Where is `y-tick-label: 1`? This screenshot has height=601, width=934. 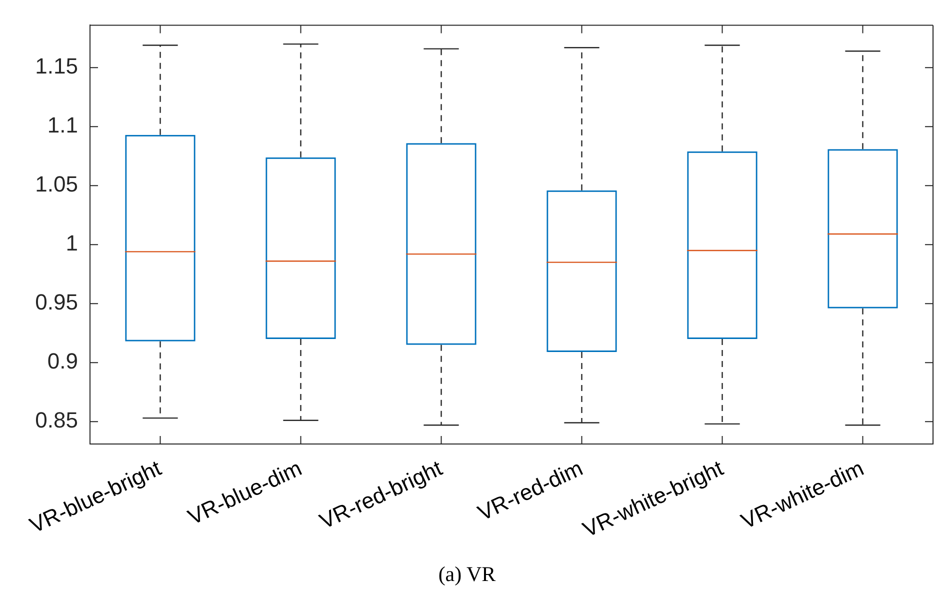
y-tick-label: 1 is located at coordinates (72, 243).